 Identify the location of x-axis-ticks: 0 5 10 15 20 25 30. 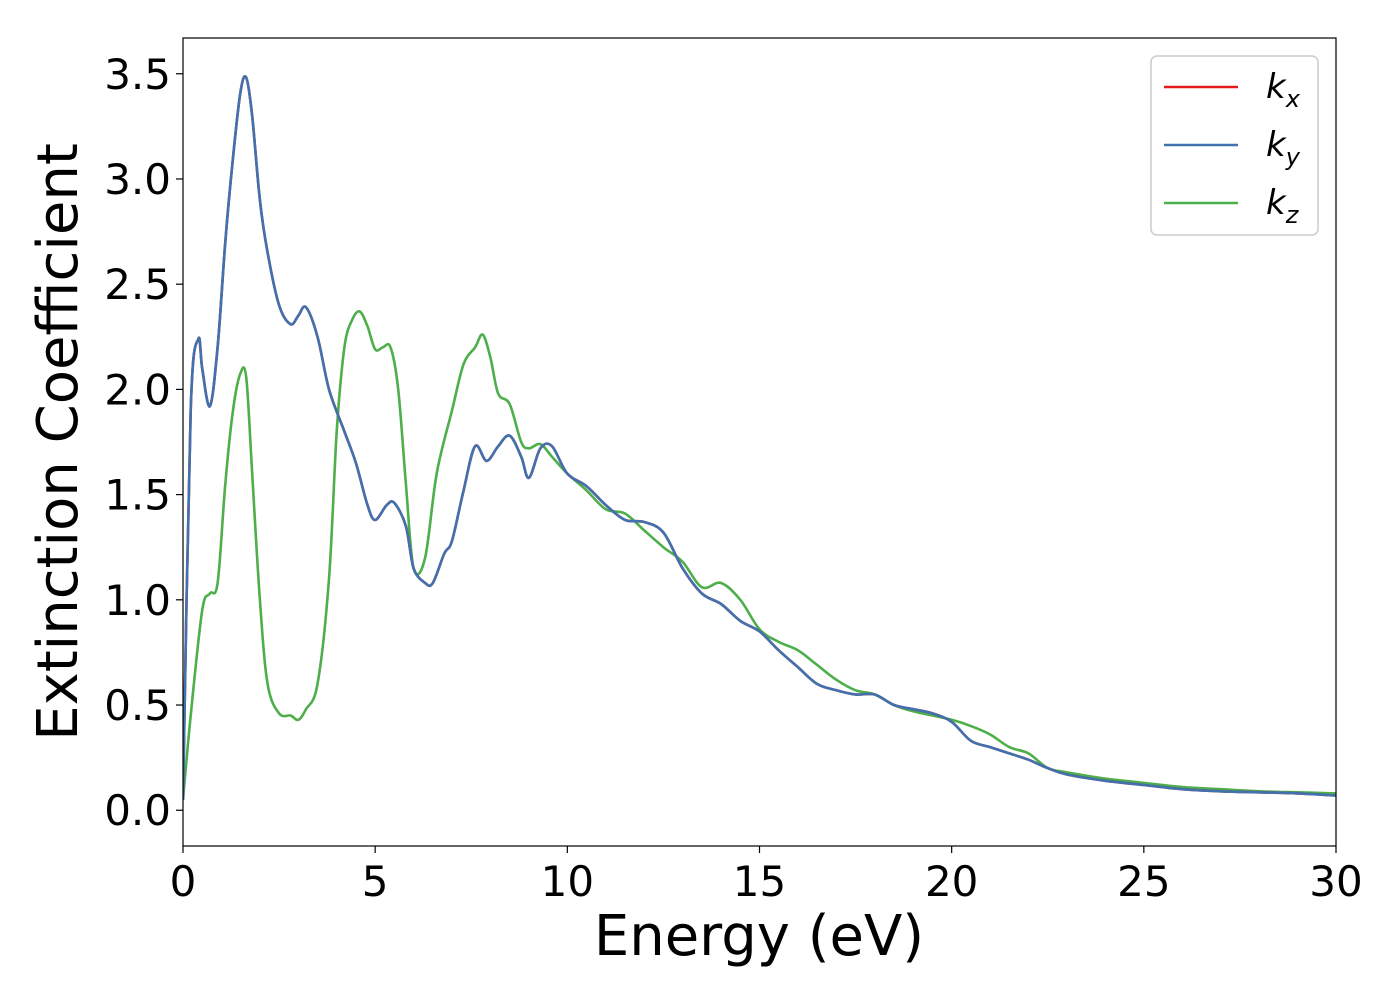
(766, 876).